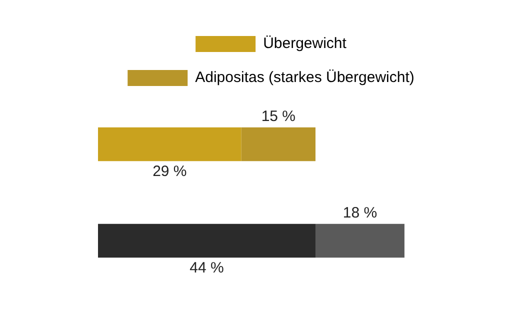  Describe the element at coordinates (305, 43) in the screenshot. I see `legend-label: Übergewicht` at that location.